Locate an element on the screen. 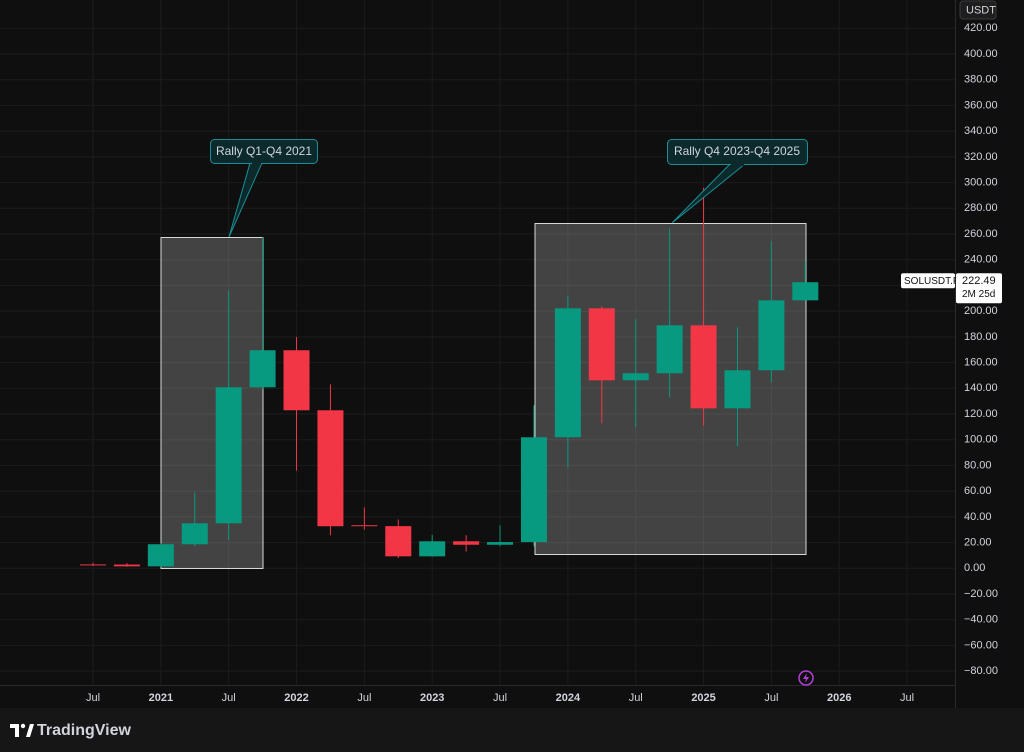 The width and height of the screenshot is (1024, 752). y-tick-label: −60.00 is located at coordinates (981, 645).